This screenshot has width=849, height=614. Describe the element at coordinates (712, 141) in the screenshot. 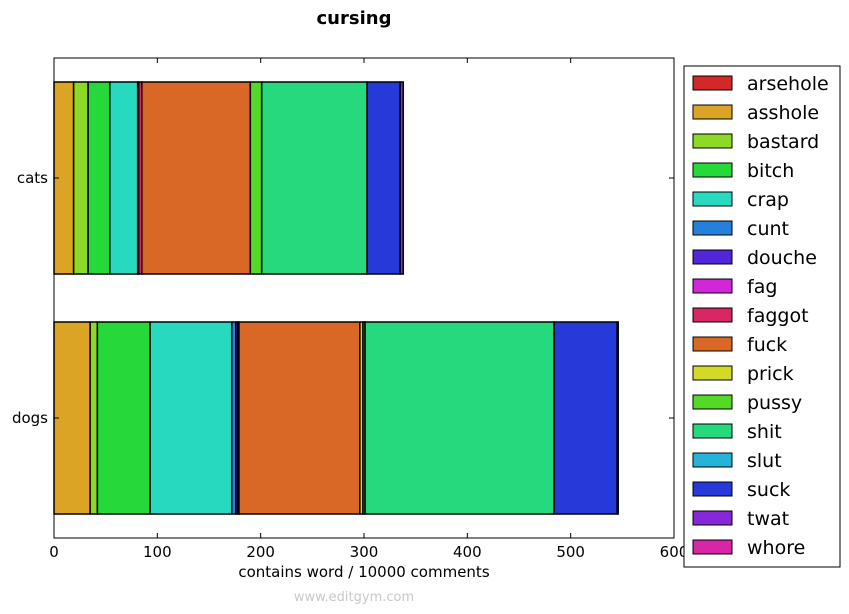

I see `legend-swatch-bastard` at that location.